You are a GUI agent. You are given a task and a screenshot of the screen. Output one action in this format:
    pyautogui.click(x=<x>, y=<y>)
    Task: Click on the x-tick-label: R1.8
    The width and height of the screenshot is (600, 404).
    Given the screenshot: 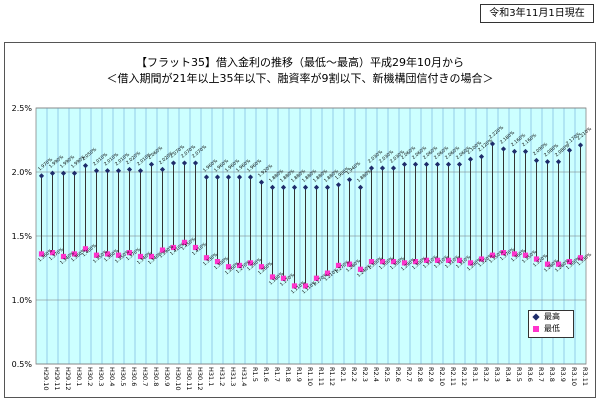 What is the action you would take?
    pyautogui.click(x=288, y=374)
    